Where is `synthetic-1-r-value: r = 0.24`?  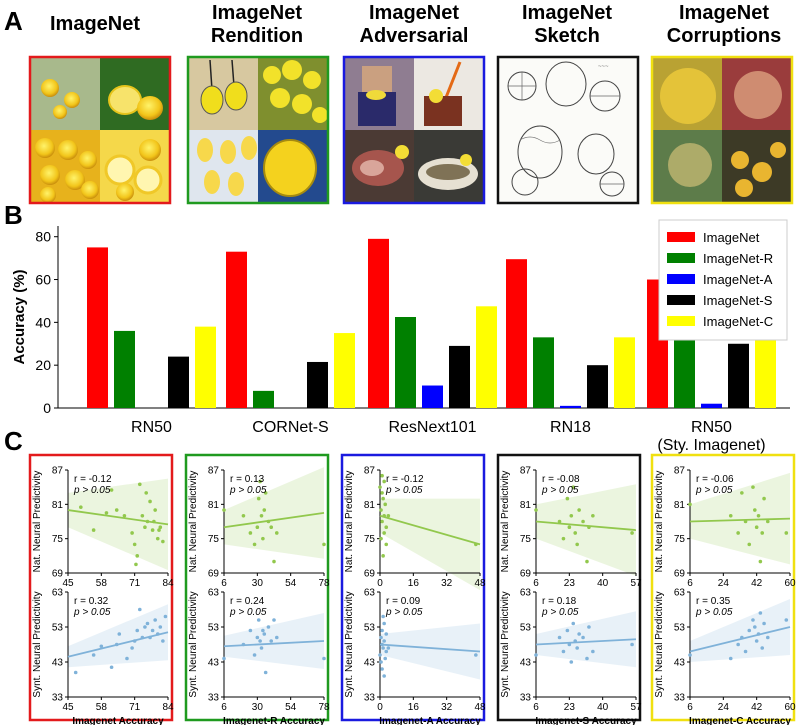 synthetic-1-r-value: r = 0.24 is located at coordinates (247, 601).